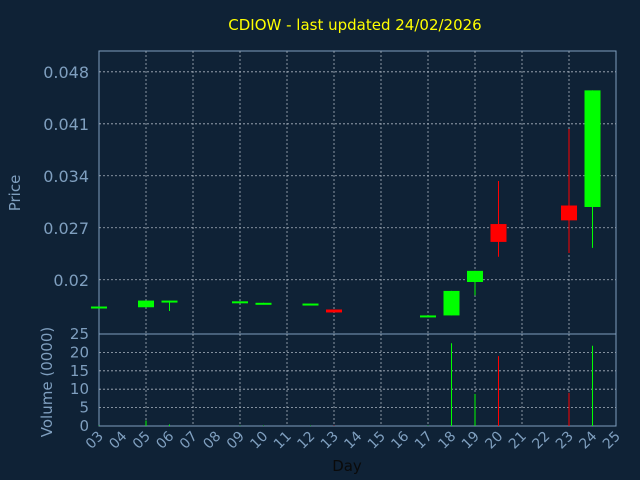 The image size is (640, 480). I want to click on volume-bars, so click(345, 384).